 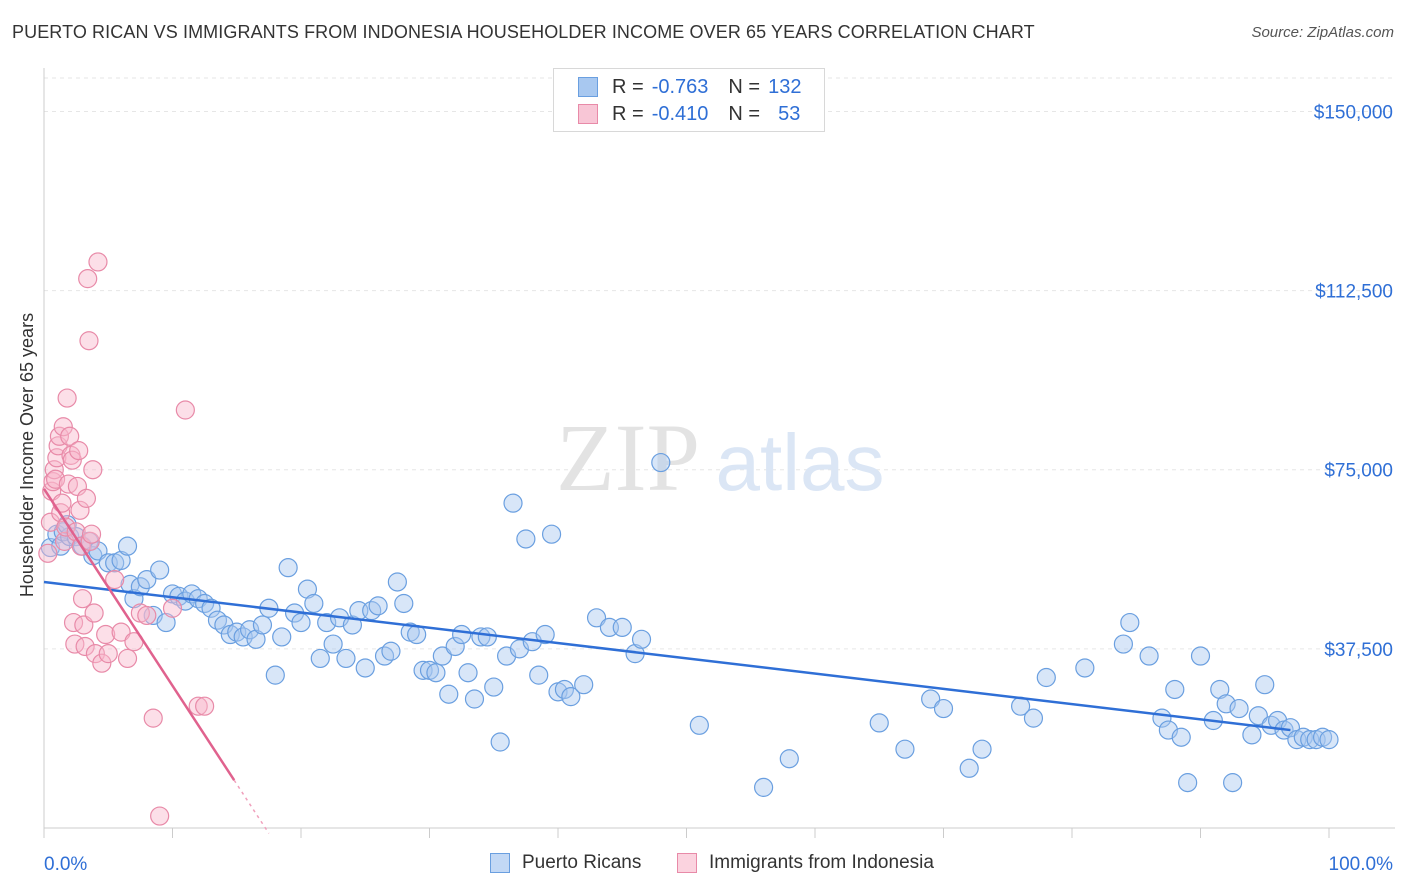 What do you see at coordinates (139, 634) in the screenshot?
I see `trend-line-indonesia` at bounding box center [139, 634].